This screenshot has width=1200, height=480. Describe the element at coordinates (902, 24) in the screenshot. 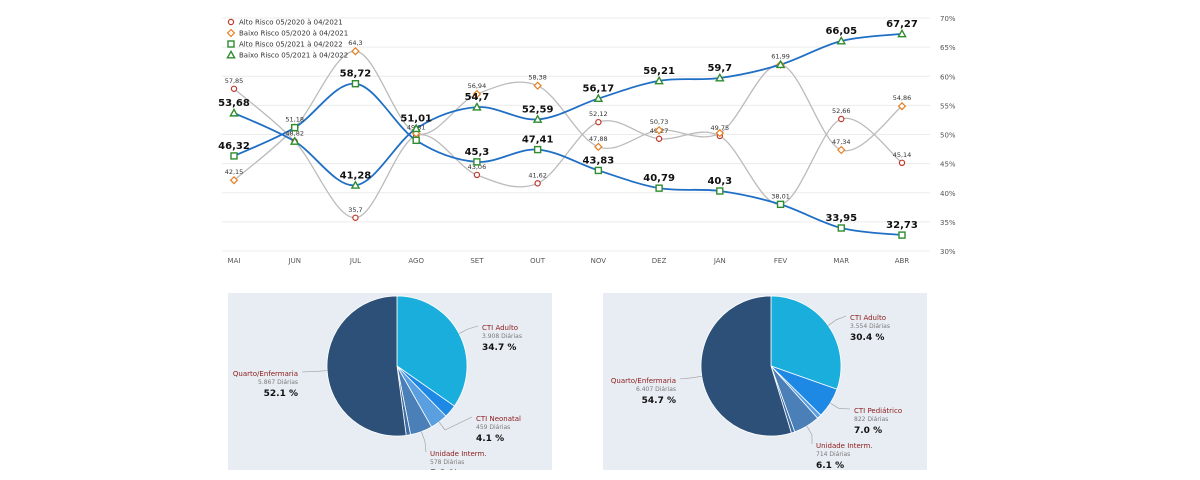

I see `data-label: 67,27` at that location.